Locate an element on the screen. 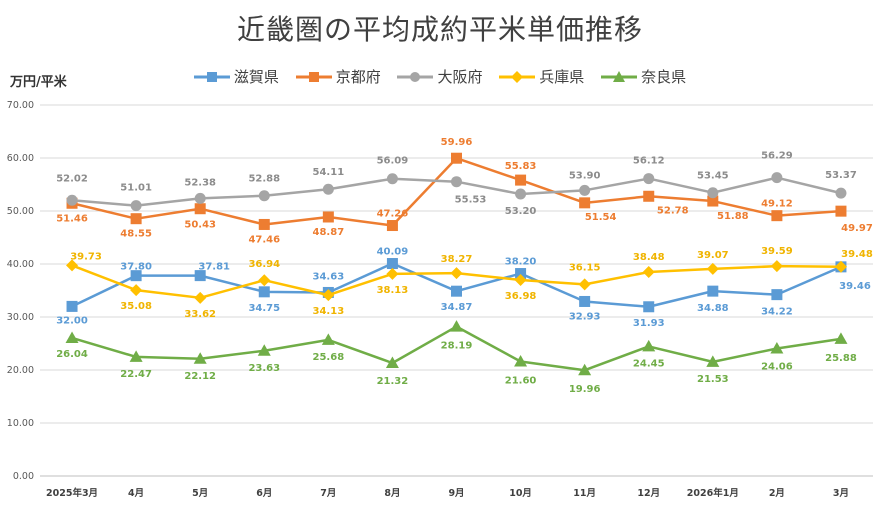  data-label: 24.45 is located at coordinates (649, 363).